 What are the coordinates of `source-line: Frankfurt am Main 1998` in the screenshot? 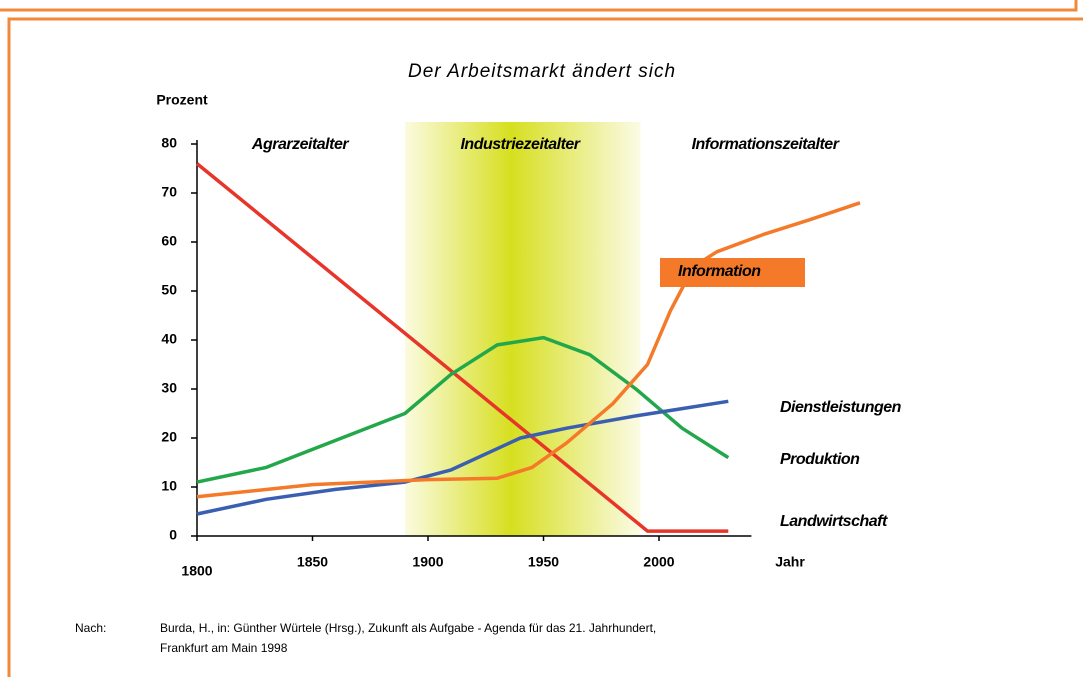 It's located at (224, 648).